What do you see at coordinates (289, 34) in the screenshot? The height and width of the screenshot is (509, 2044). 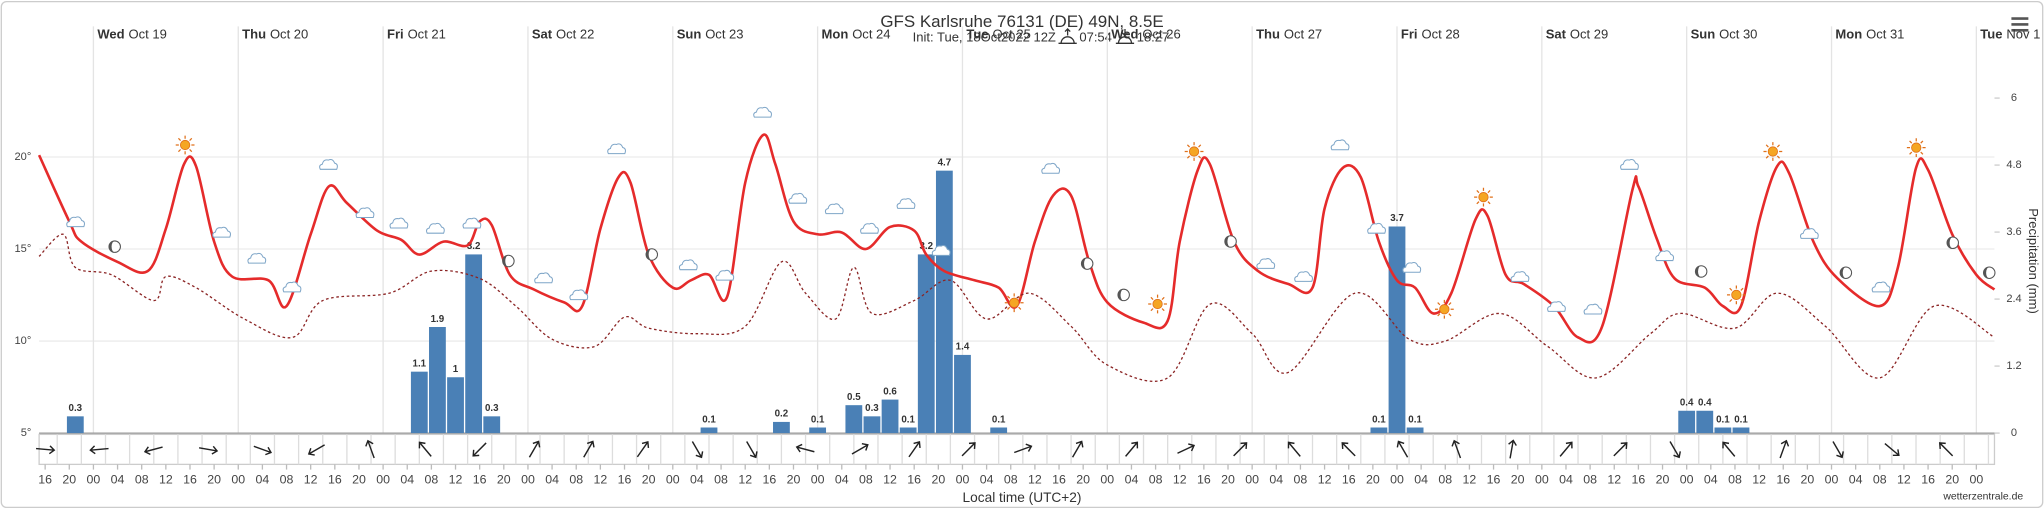 I see `day-date: Oct 20` at bounding box center [289, 34].